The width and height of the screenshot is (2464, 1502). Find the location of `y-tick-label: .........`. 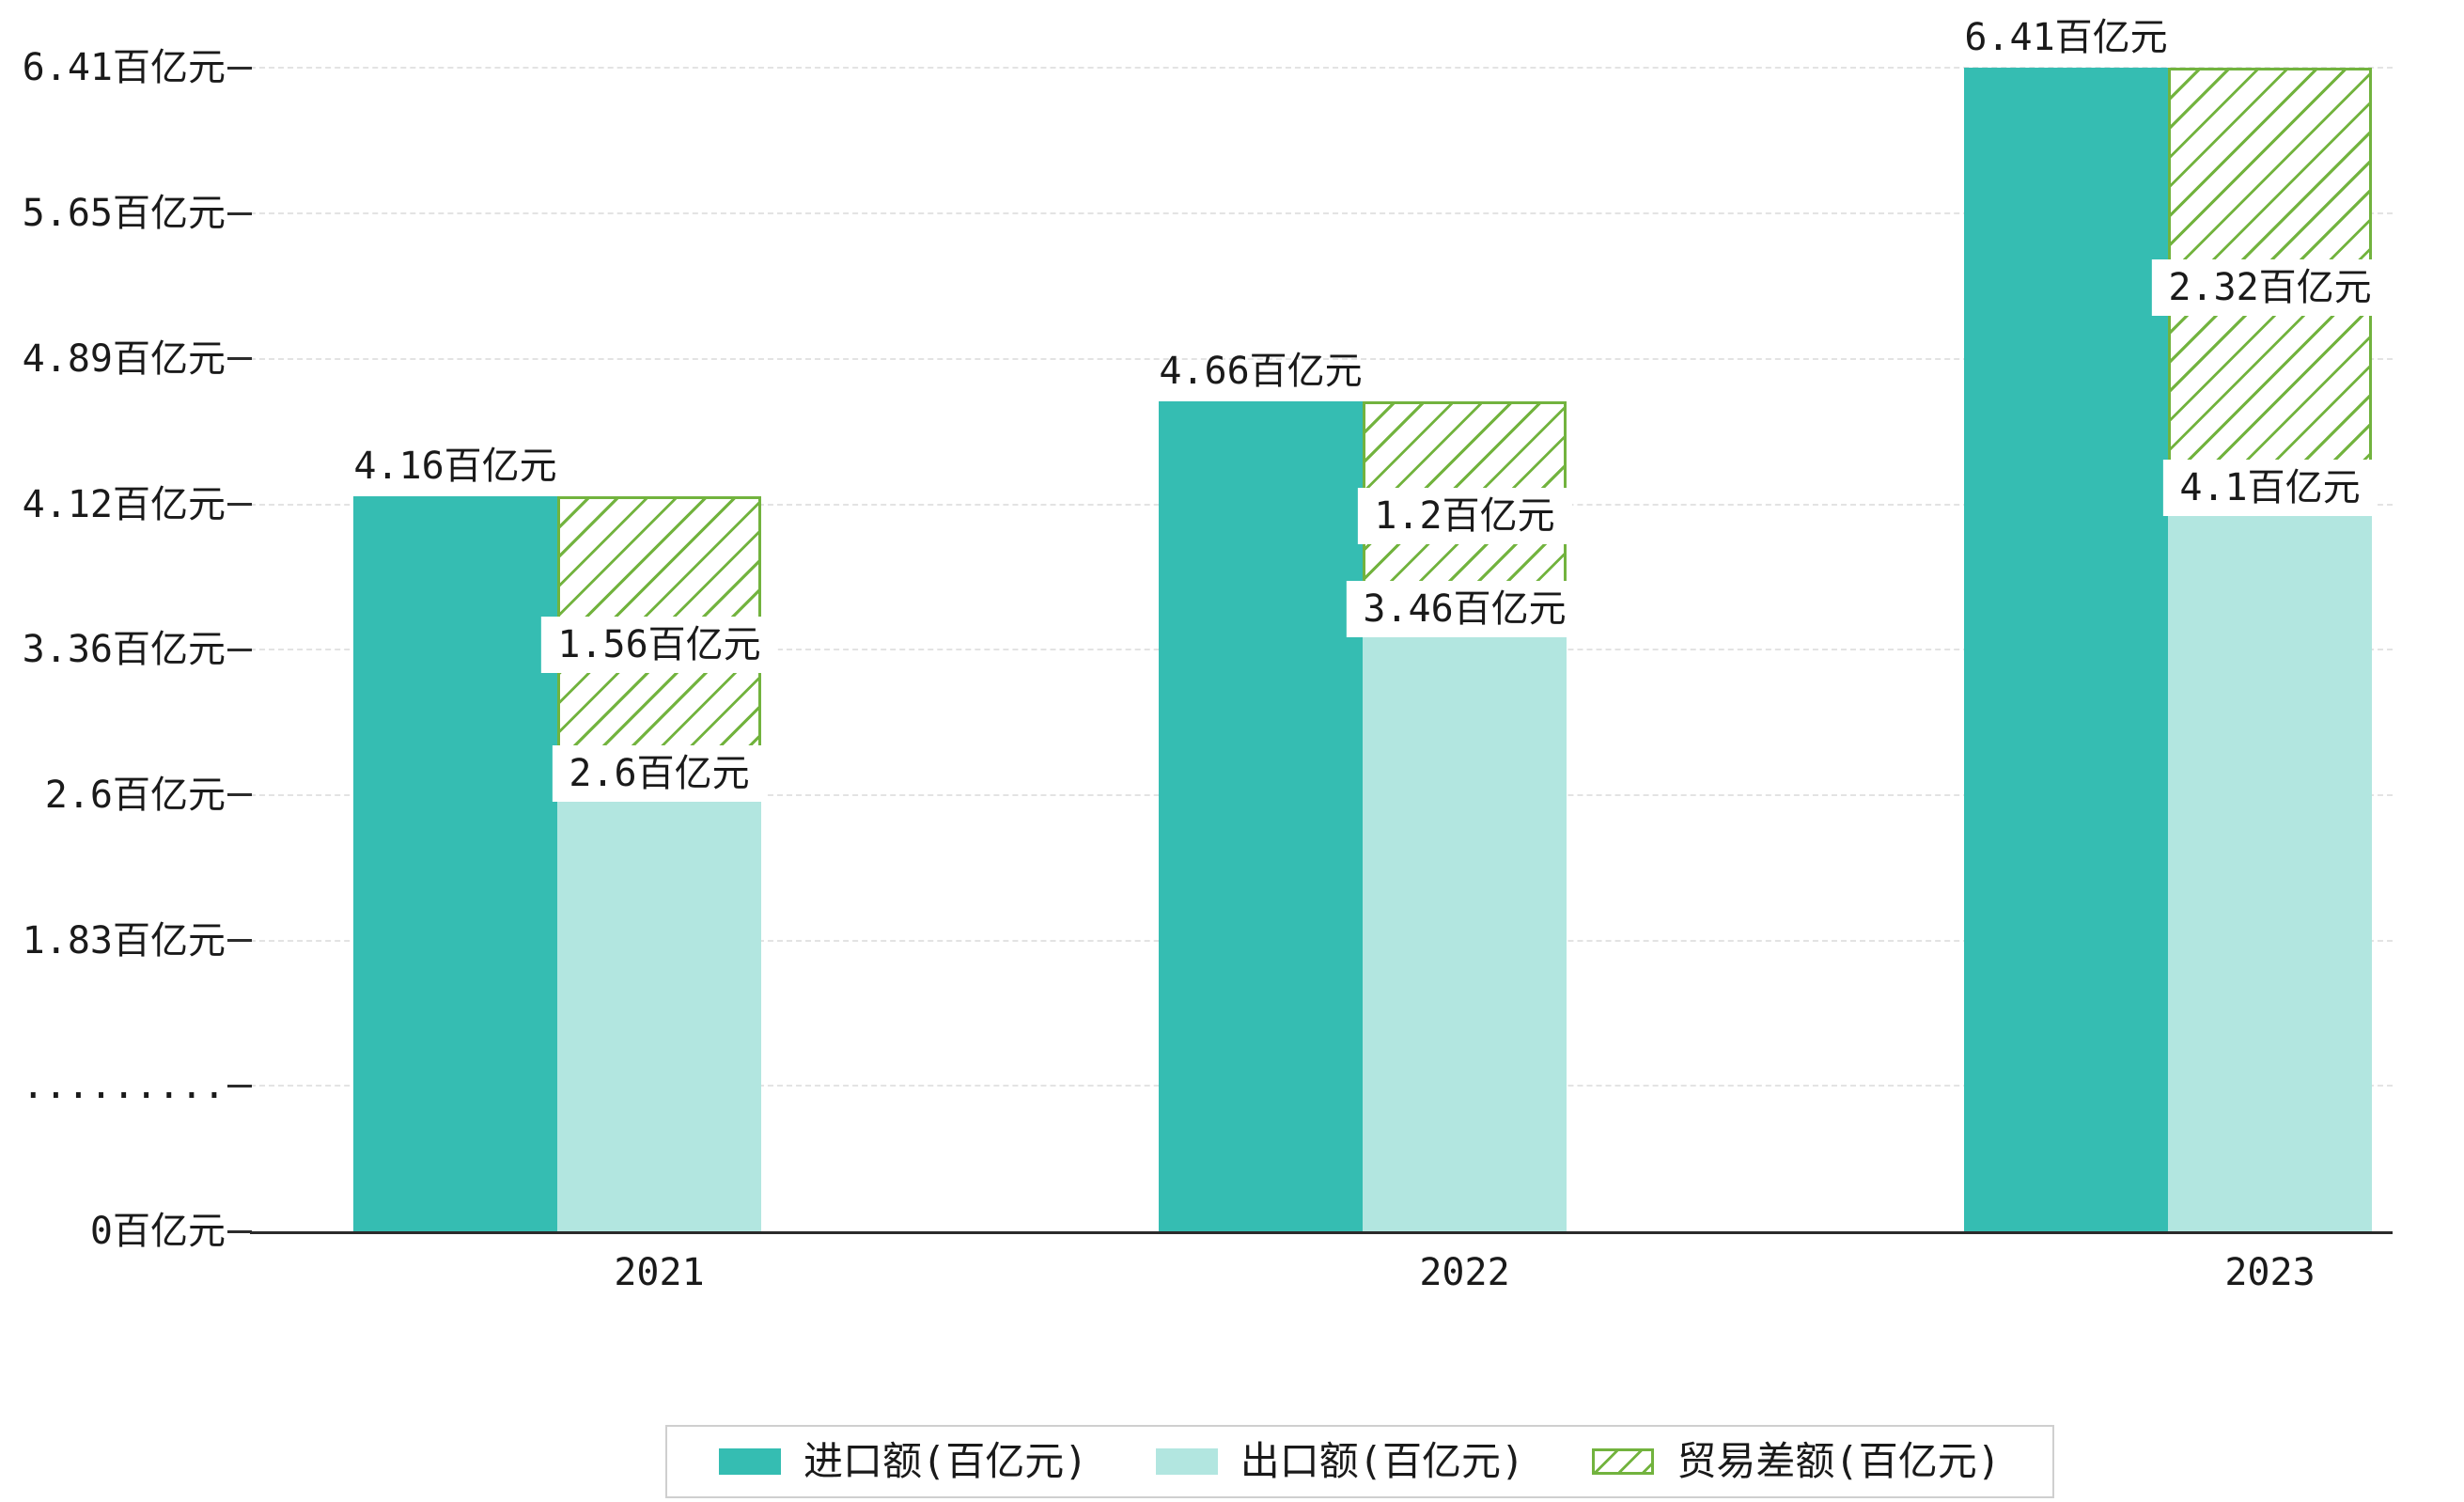

y-tick-label: ......... is located at coordinates (124, 1086).